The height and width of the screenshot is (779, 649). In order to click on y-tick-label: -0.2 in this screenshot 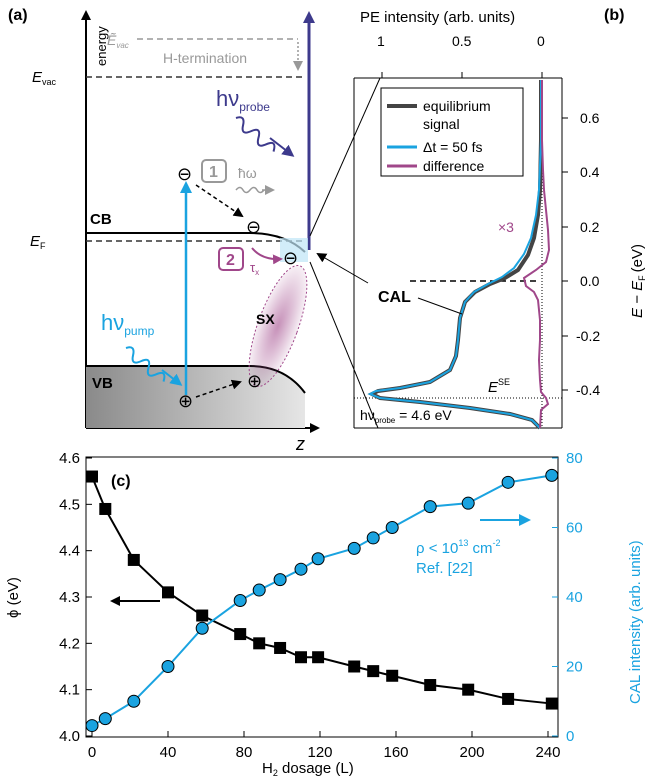, I will do `click(588, 336)`.